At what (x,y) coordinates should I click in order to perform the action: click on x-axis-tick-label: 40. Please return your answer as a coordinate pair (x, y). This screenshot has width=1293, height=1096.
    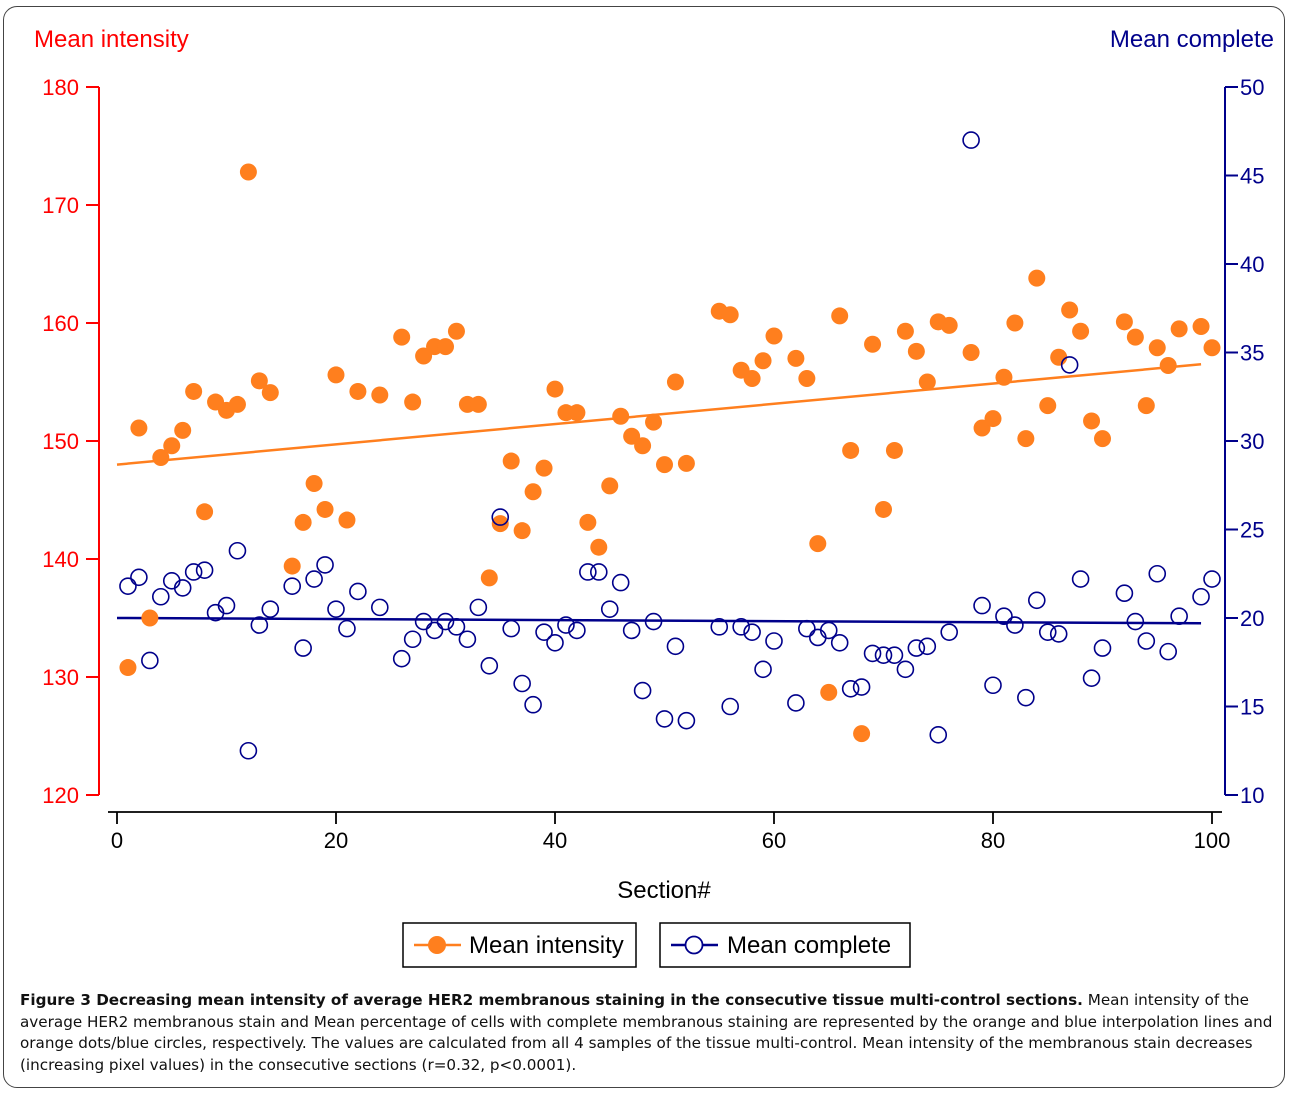
    Looking at the image, I should click on (555, 840).